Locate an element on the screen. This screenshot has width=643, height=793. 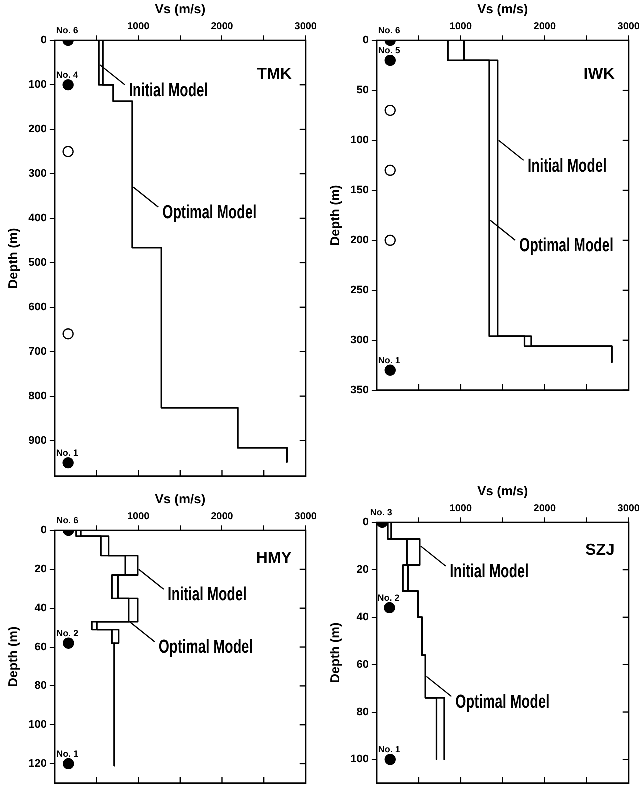
y-tick-label: 250 is located at coordinates (359, 290).